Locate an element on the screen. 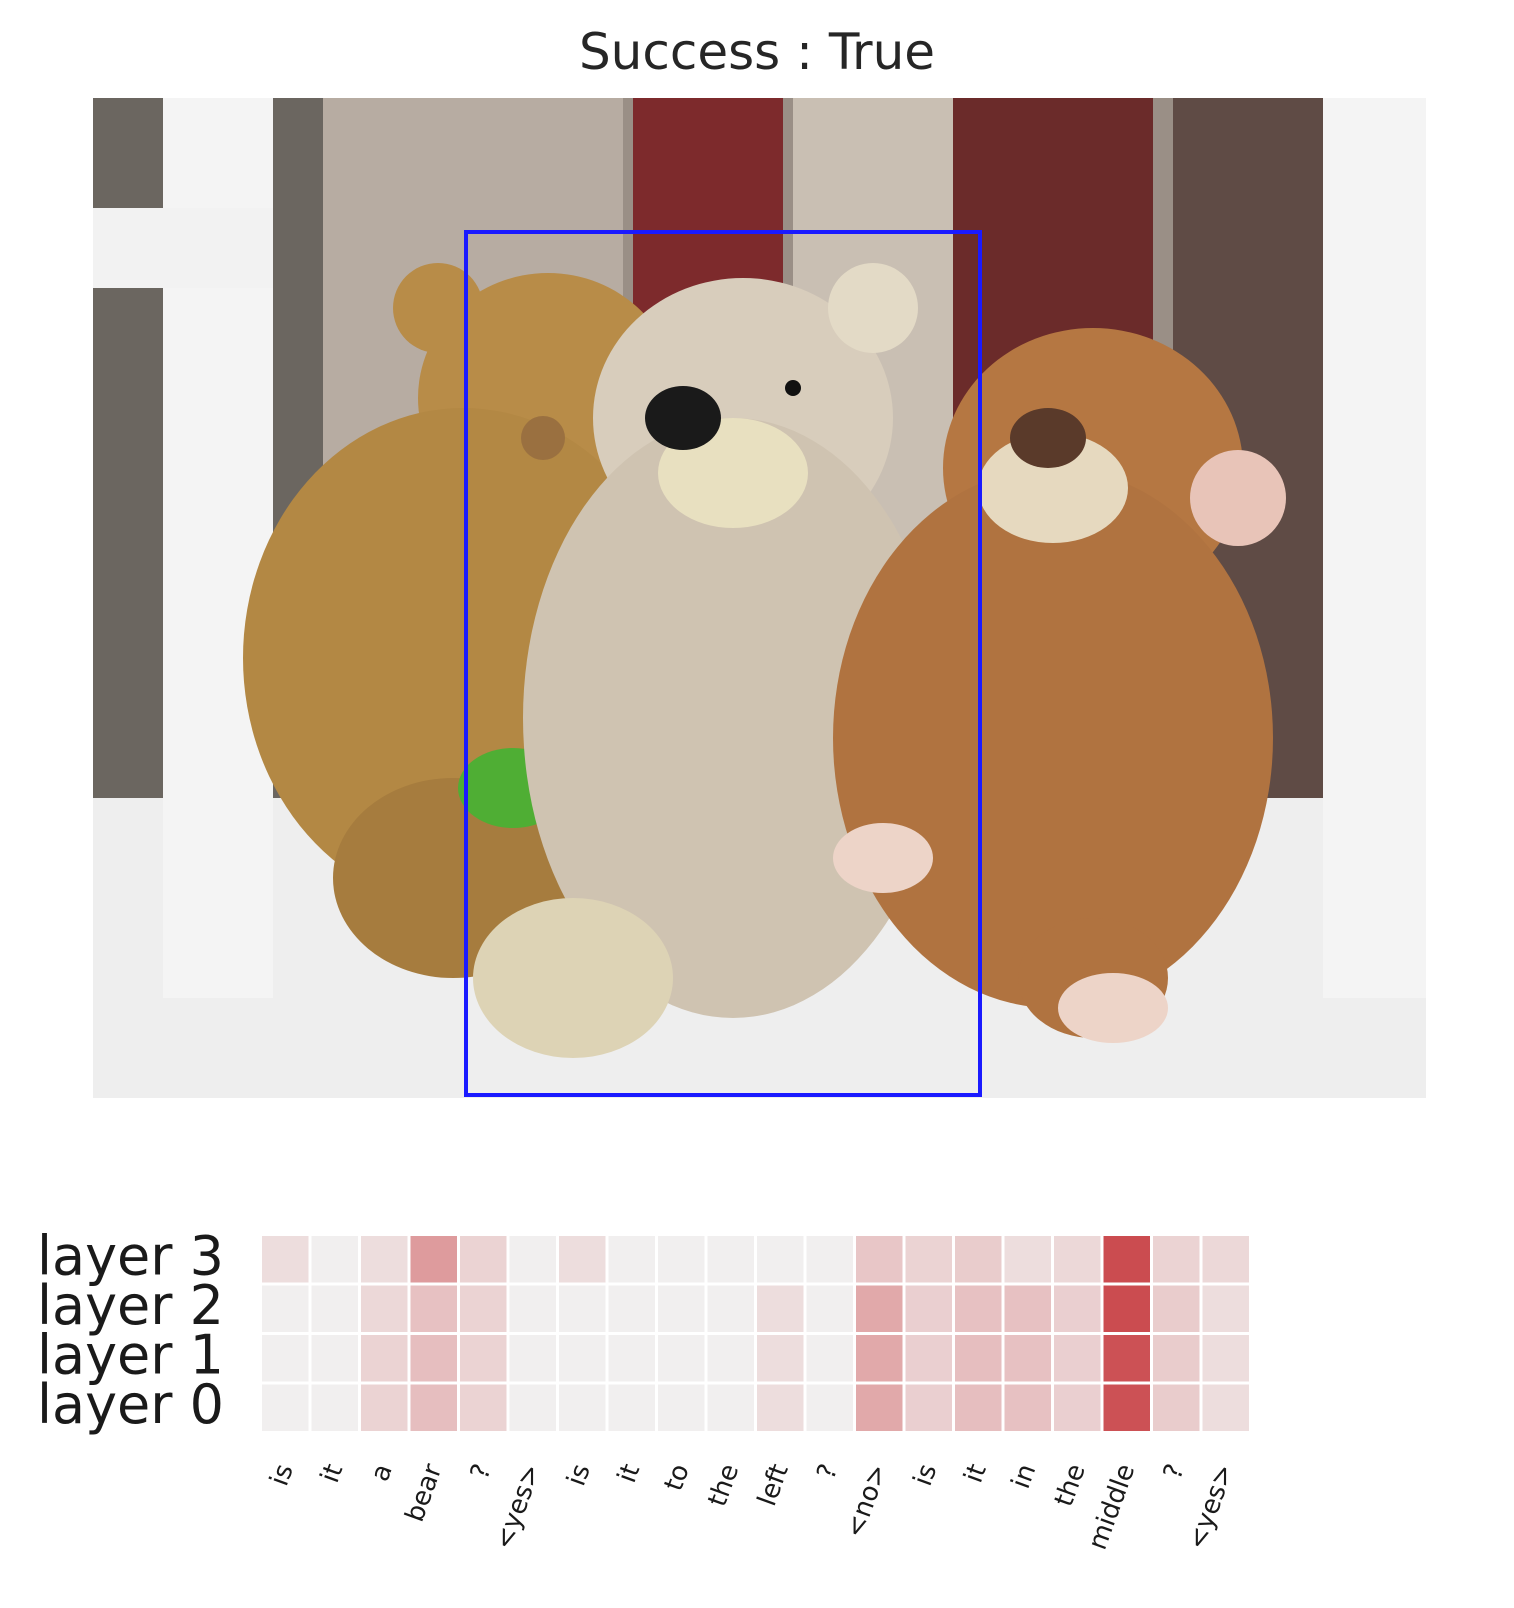  row-label: layer 1 is located at coordinates (130, 1355).